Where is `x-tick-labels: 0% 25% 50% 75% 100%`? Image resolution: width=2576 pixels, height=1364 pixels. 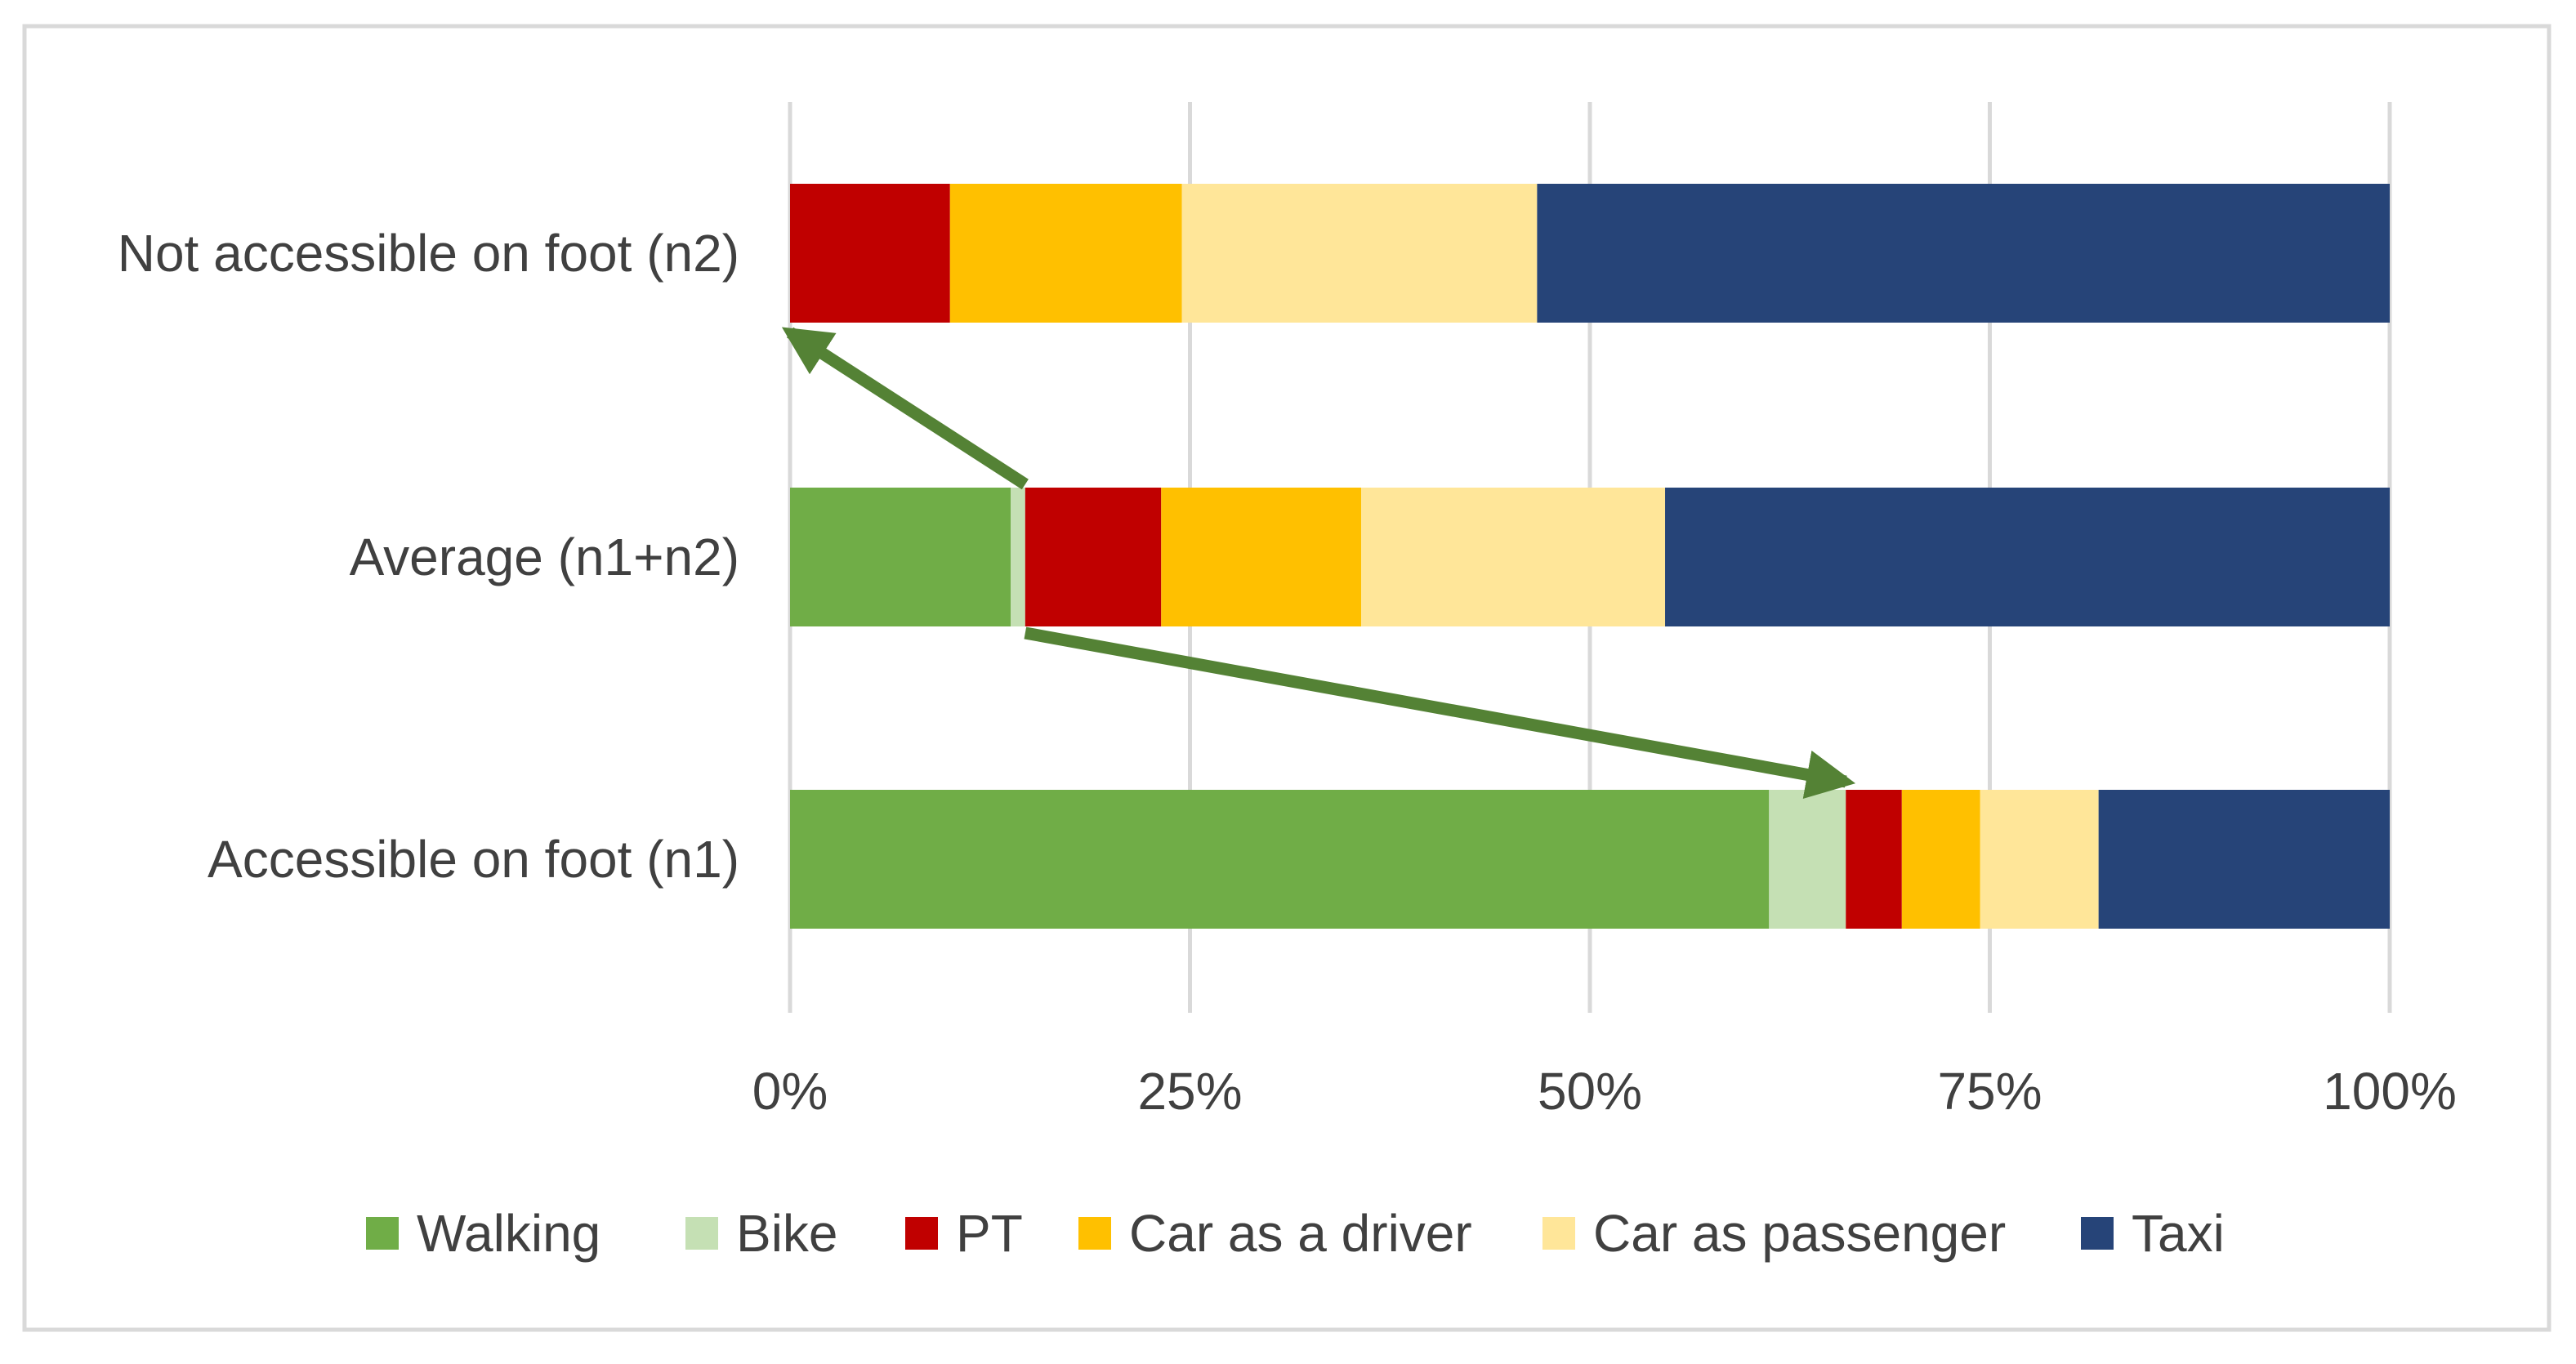
x-tick-labels: 0% 25% 50% 75% 100% is located at coordinates (1605, 1092).